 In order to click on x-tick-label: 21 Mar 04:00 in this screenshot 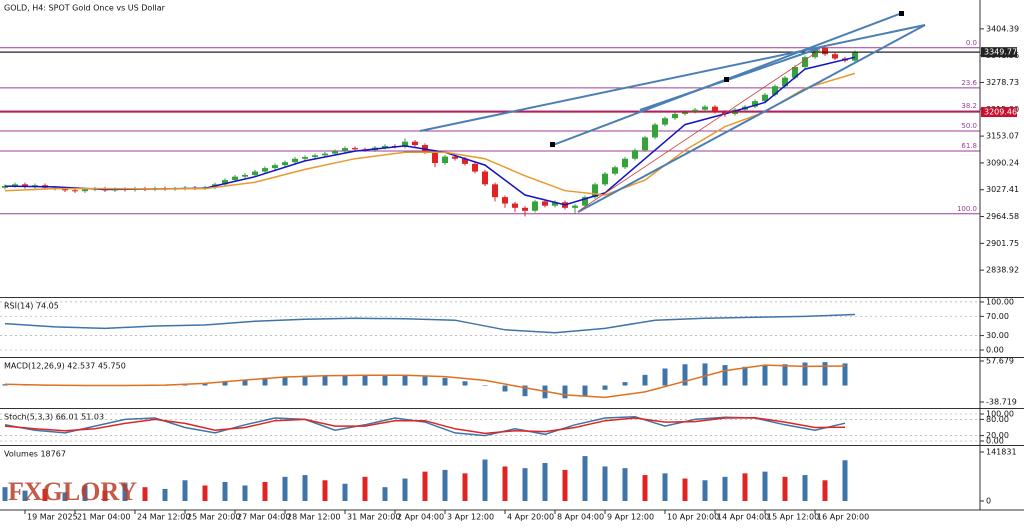, I will do `click(103, 517)`.